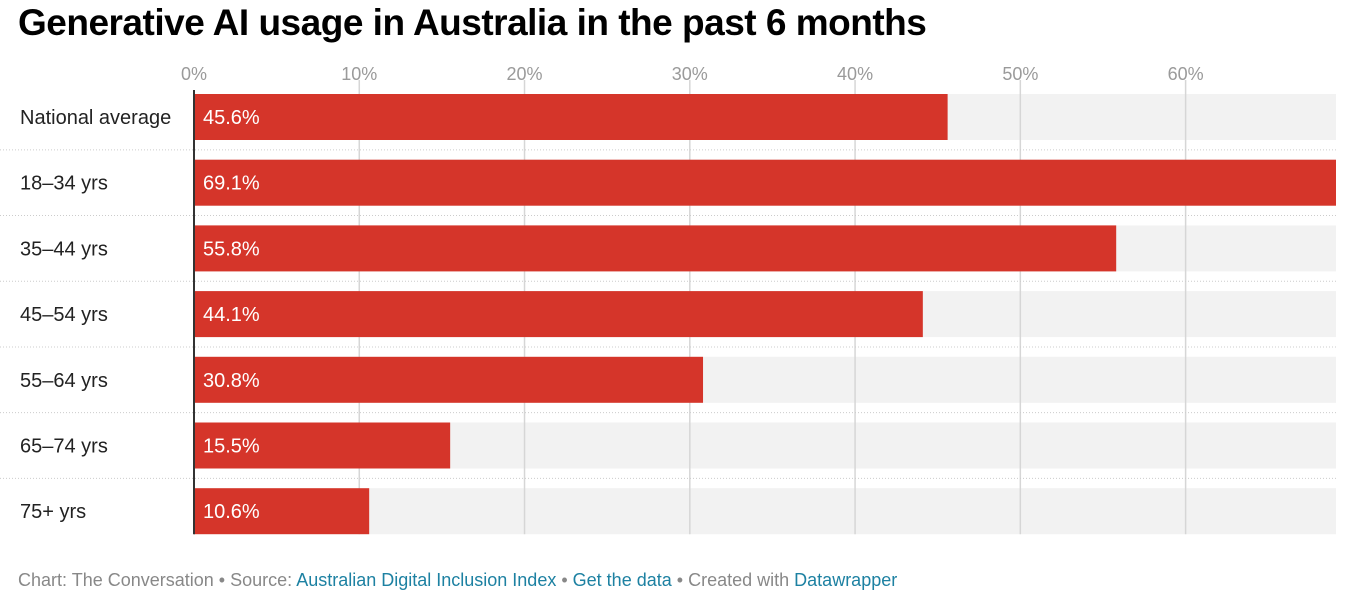  Describe the element at coordinates (231, 512) in the screenshot. I see `bar-value-label: 10.6%` at that location.